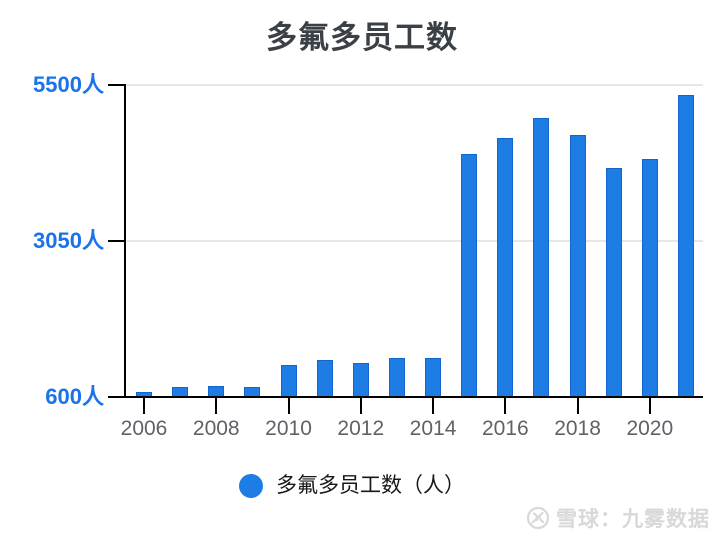  I want to click on x-axis-label-2010: 2010, so click(288, 428).